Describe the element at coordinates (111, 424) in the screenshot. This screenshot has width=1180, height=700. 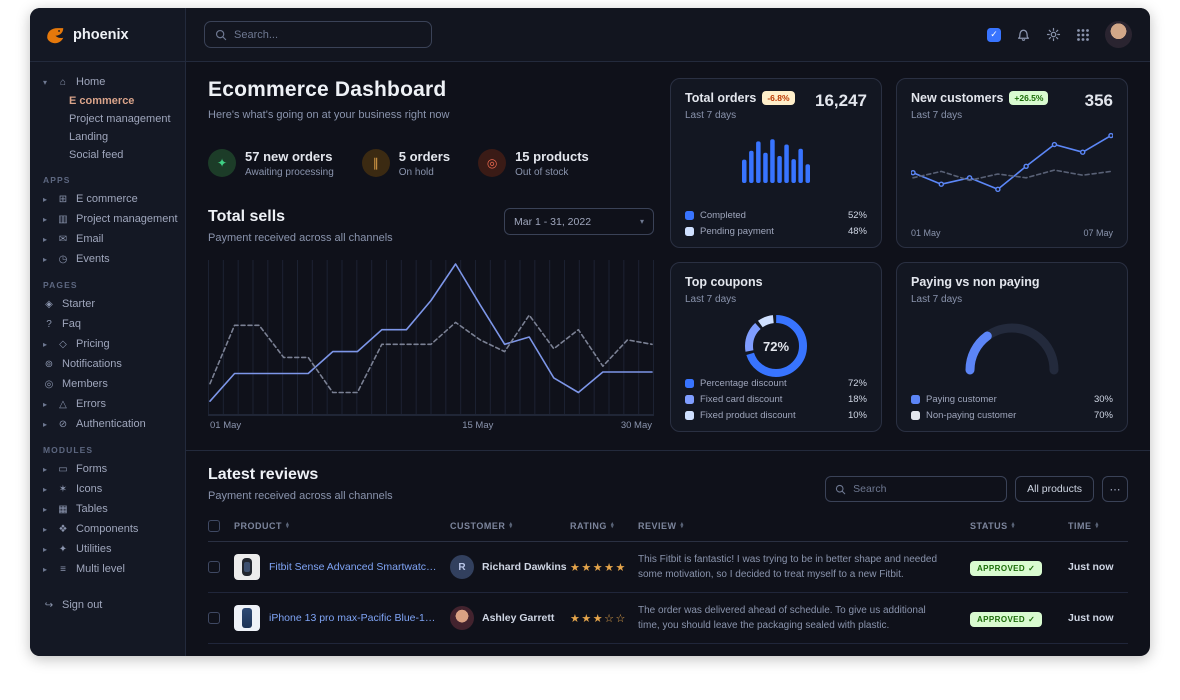
I see `sidebar-item-label: Authentication` at that location.